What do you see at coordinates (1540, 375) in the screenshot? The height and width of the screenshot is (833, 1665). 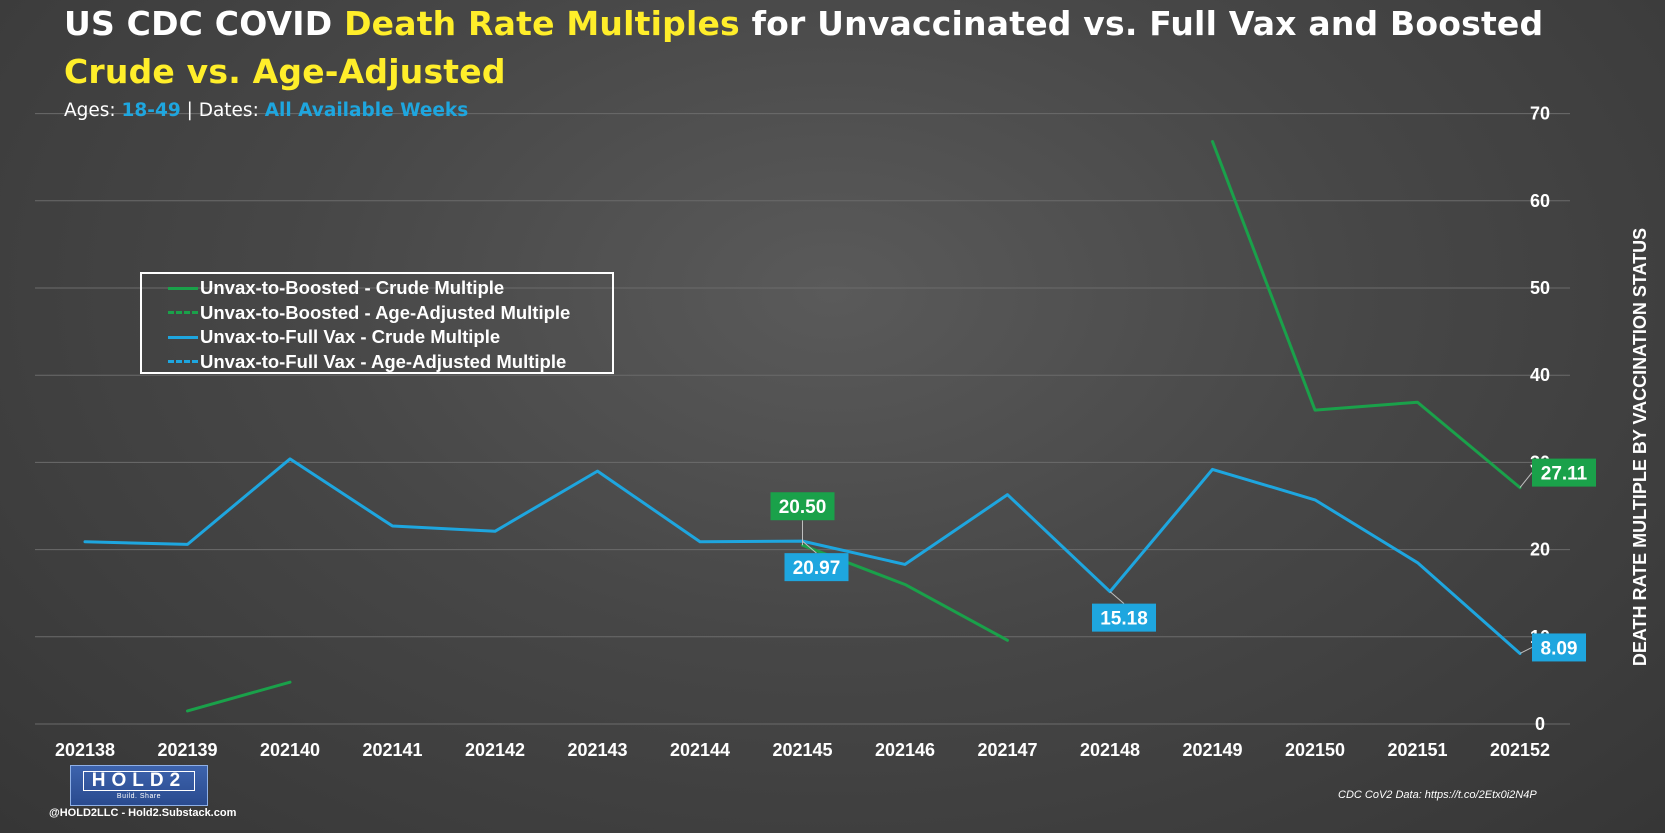 I see `y-tick-label: 40` at bounding box center [1540, 375].